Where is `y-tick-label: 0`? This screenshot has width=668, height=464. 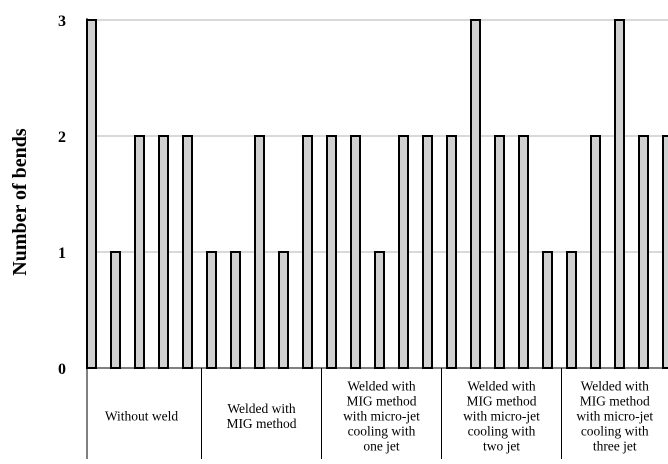
y-tick-label: 0 is located at coordinates (62, 369).